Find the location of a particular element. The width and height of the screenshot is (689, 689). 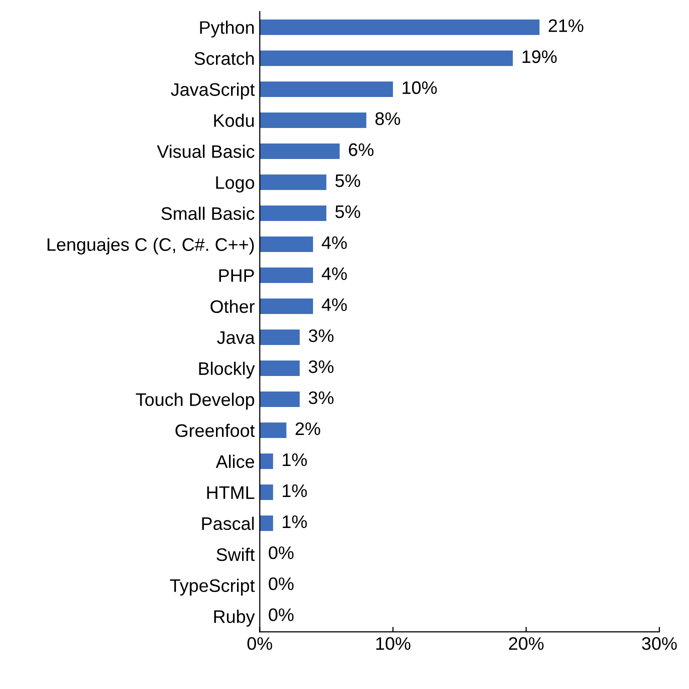

y-tick-label: Ruby is located at coordinates (234, 618).